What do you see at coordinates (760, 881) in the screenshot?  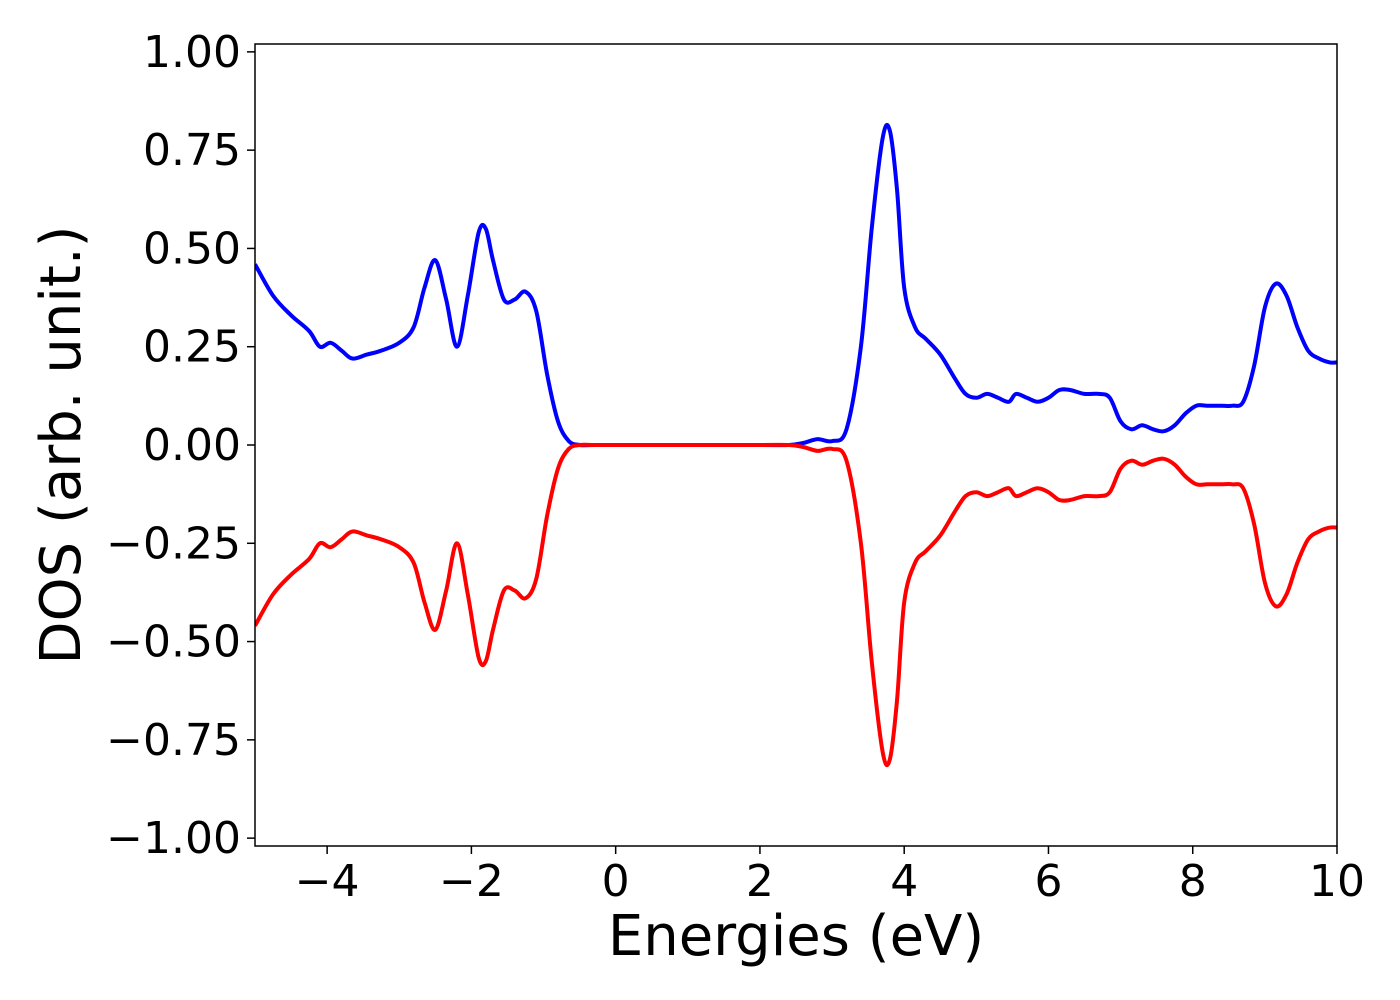 I see `x-tick-label: 2` at bounding box center [760, 881].